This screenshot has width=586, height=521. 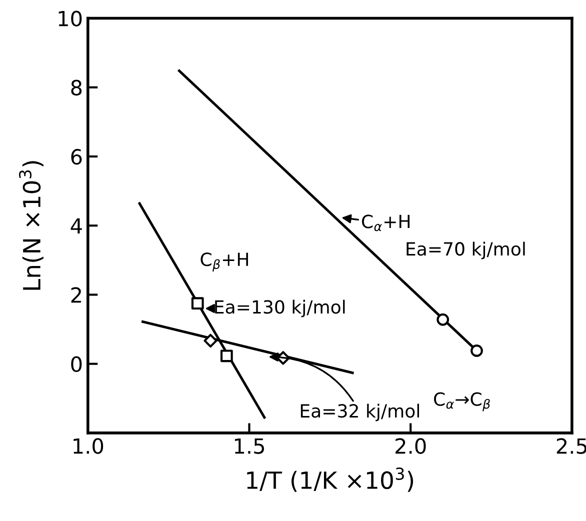 What do you see at coordinates (76, 156) in the screenshot?
I see `y-tick-label: 6` at bounding box center [76, 156].